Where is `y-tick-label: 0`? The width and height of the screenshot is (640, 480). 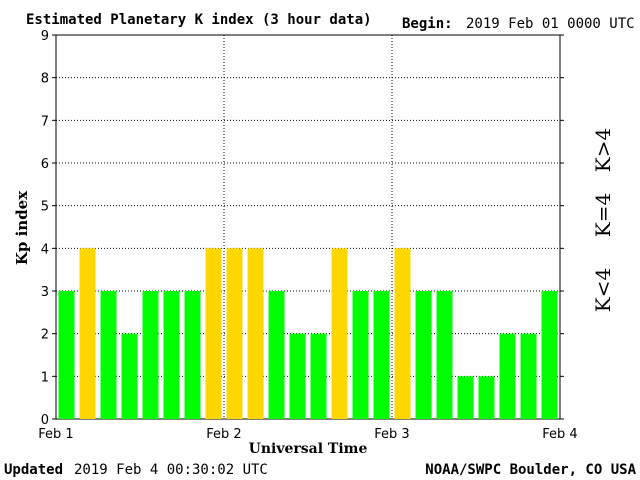 y-tick-label: 0 is located at coordinates (45, 420).